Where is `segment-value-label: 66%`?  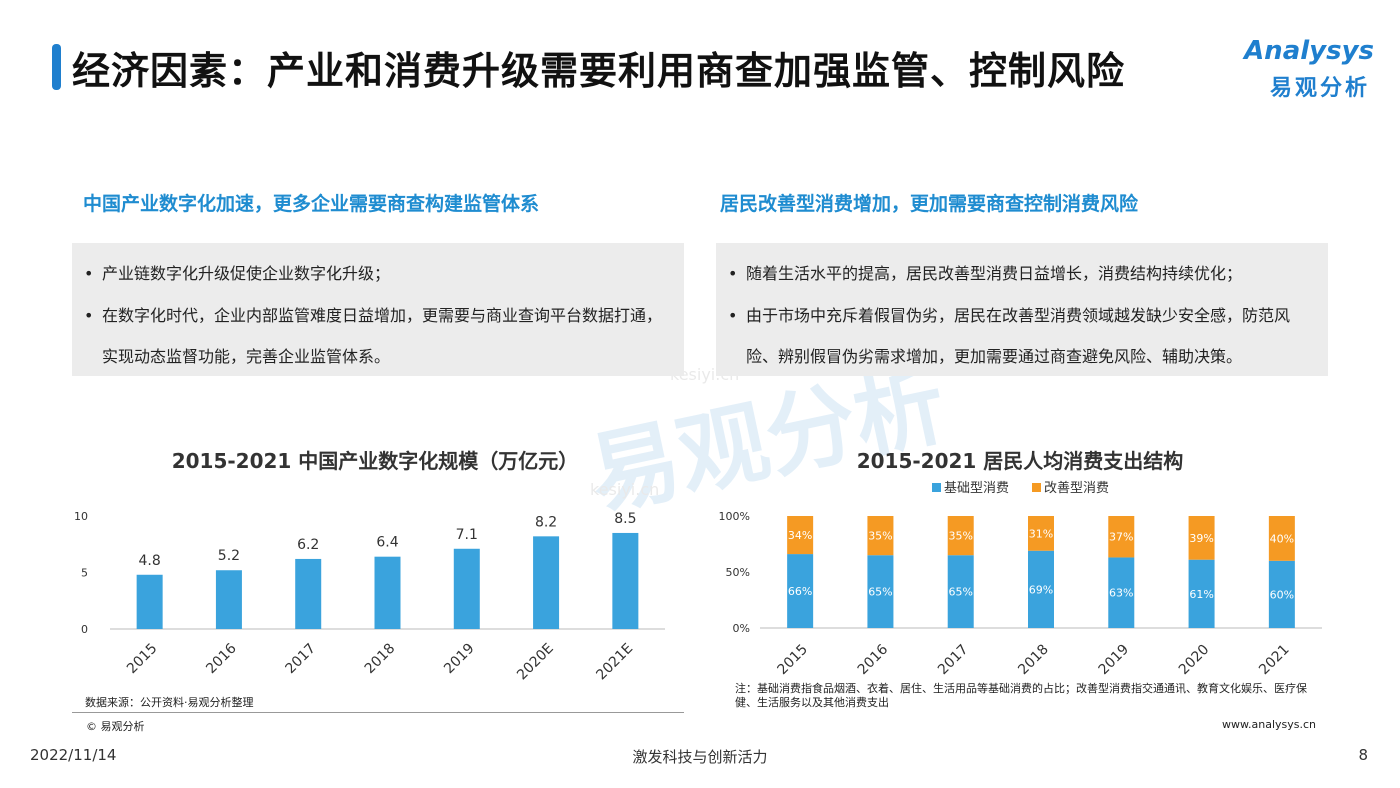
segment-value-label: 66% is located at coordinates (800, 591).